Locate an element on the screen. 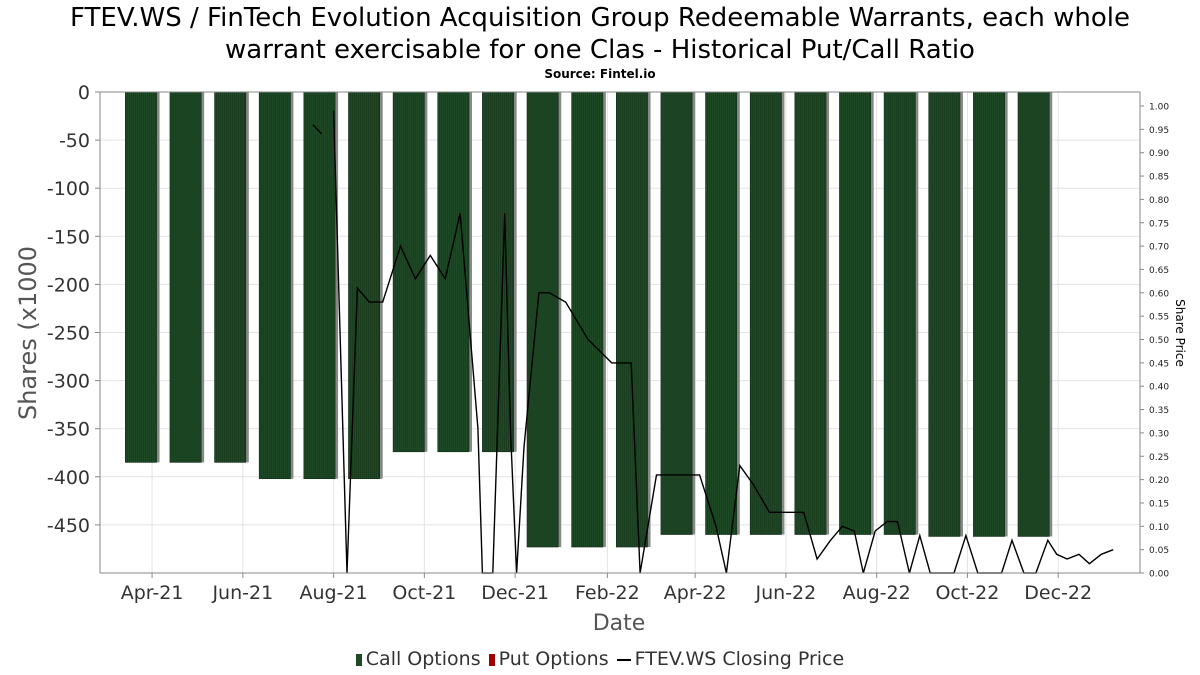 The width and height of the screenshot is (1200, 675). x-tick-label: Oct-22 is located at coordinates (967, 593).